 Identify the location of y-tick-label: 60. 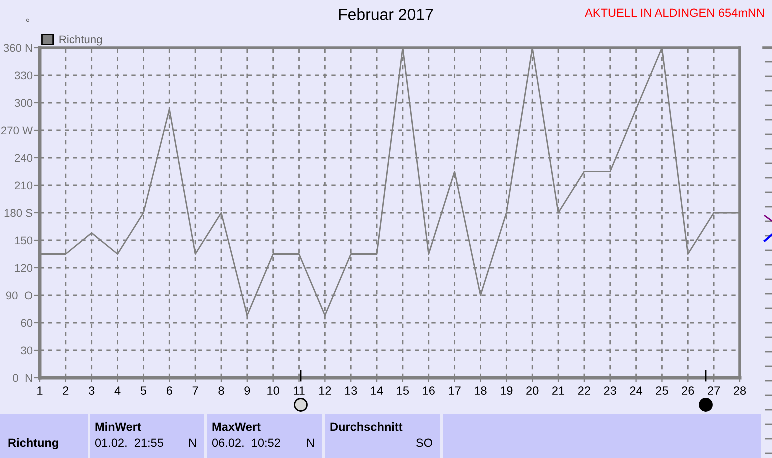
(27, 323).